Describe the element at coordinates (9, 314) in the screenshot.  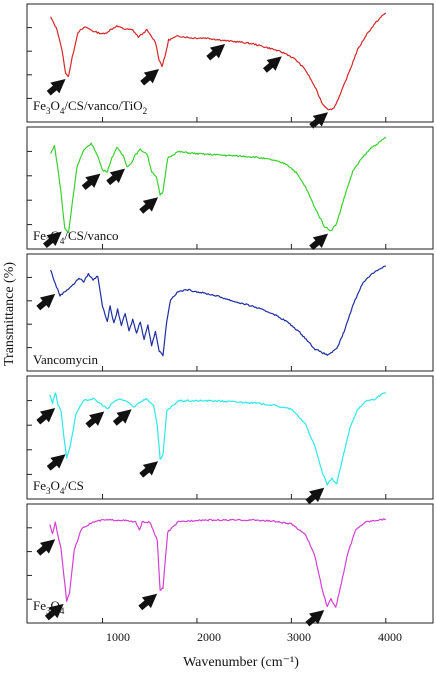
I see `y-axis-label: Transmittance (%)` at that location.